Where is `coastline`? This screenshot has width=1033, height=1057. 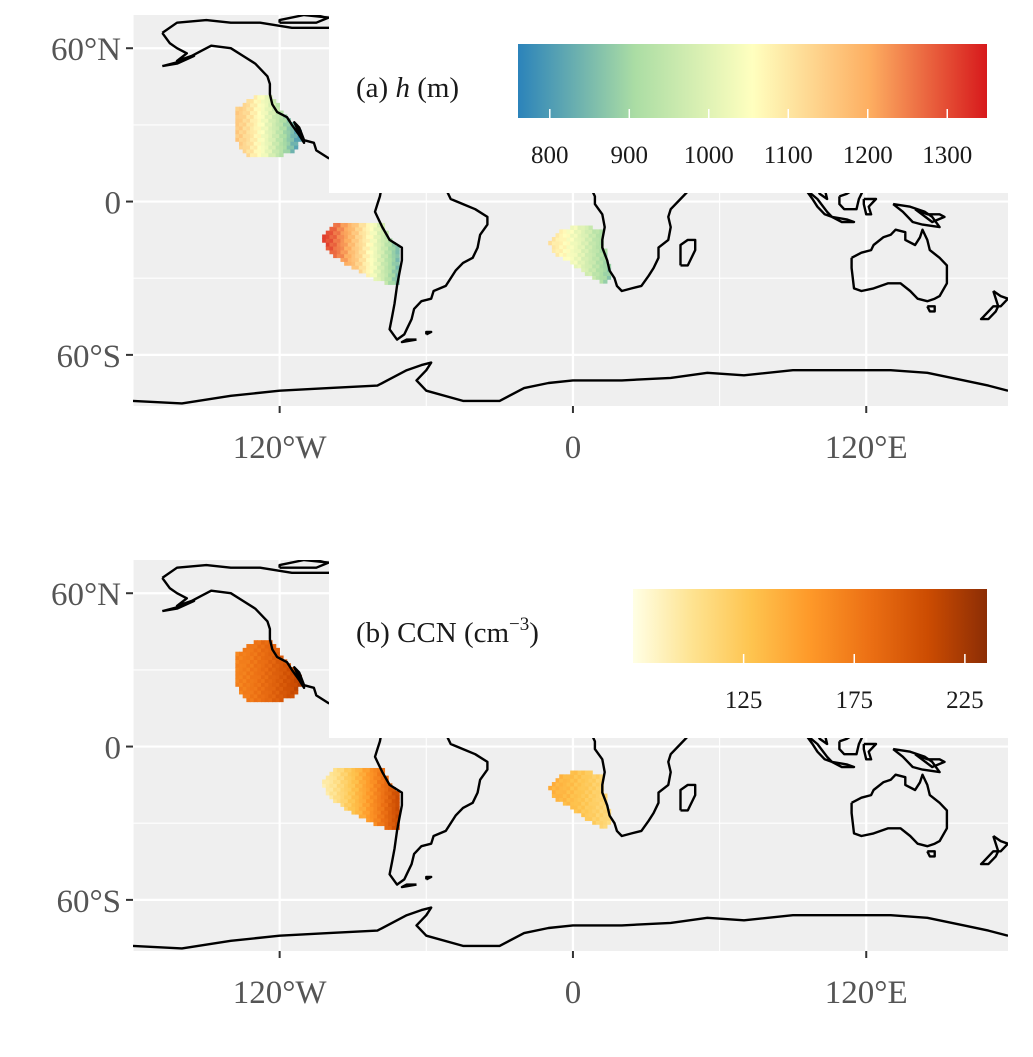 coastline is located at coordinates (178, 61).